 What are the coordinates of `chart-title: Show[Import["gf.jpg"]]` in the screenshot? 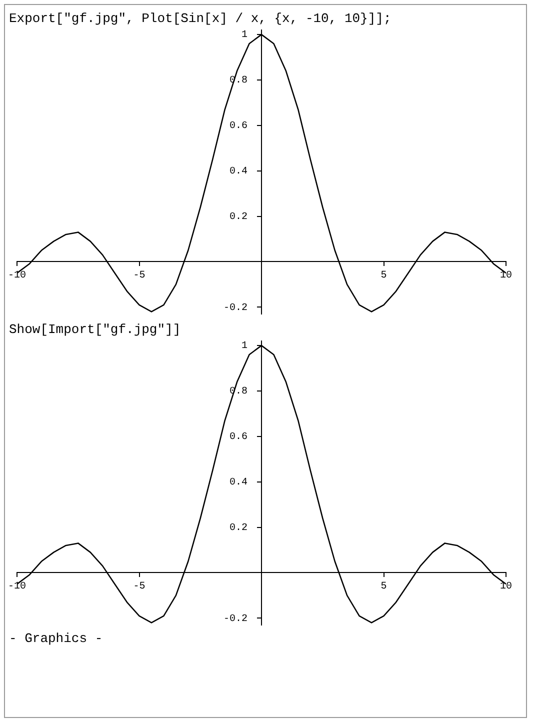 It's located at (95, 329).